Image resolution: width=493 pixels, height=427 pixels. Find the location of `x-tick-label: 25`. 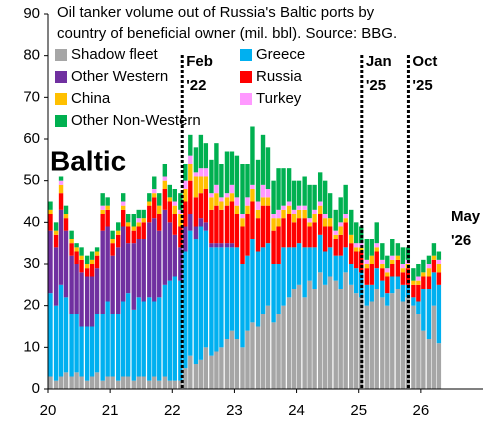

x-tick-label: 25 is located at coordinates (358, 410).